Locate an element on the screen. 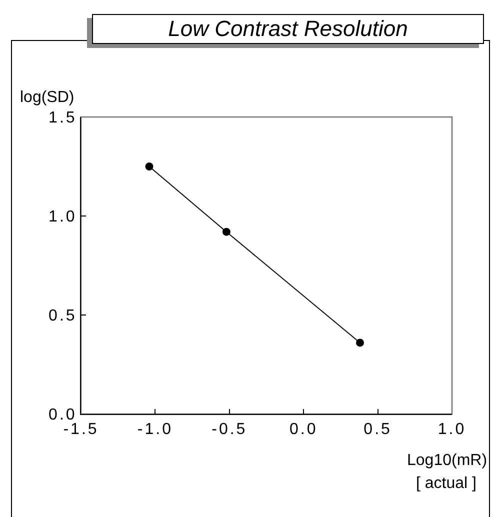  x-tick-label: -0.5 is located at coordinates (230, 429).